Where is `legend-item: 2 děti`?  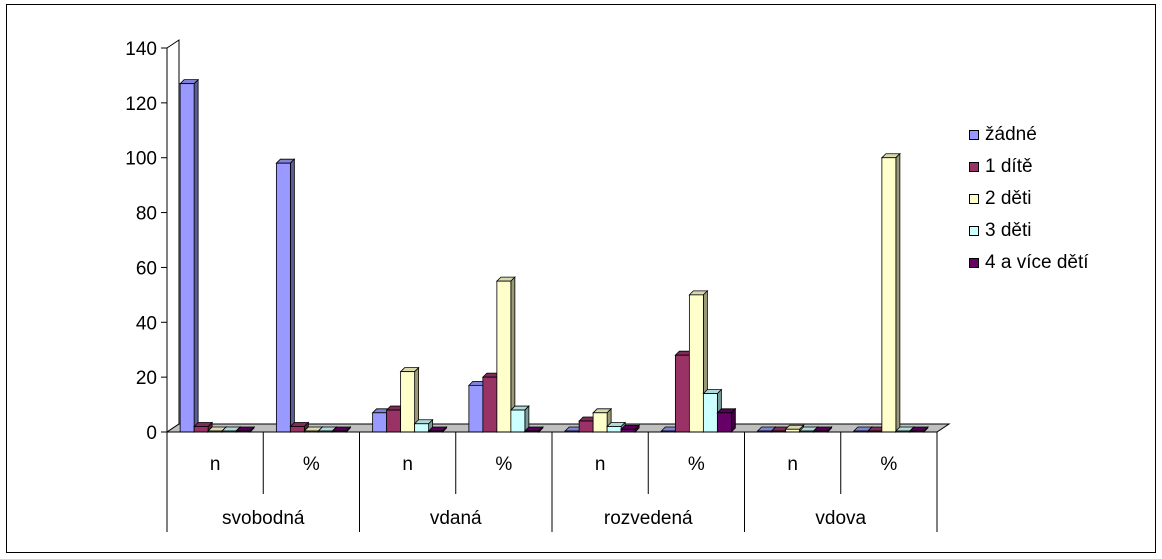 legend-item: 2 děti is located at coordinates (1029, 199).